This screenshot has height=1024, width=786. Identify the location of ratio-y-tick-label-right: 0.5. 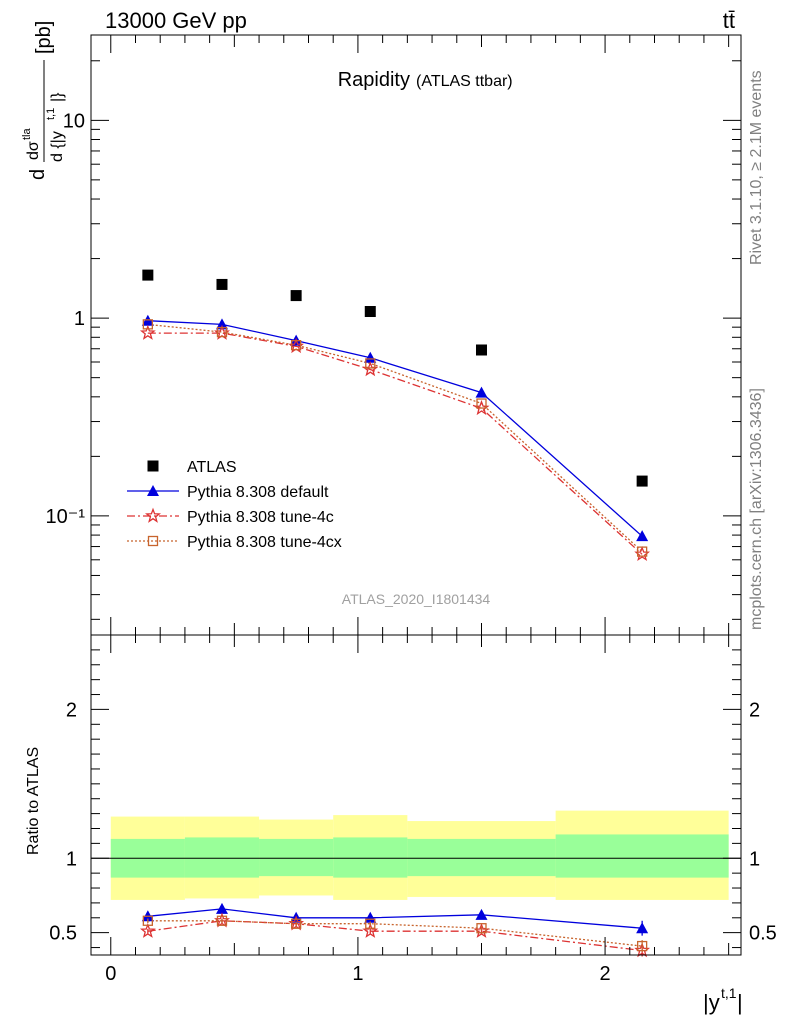
(763, 934).